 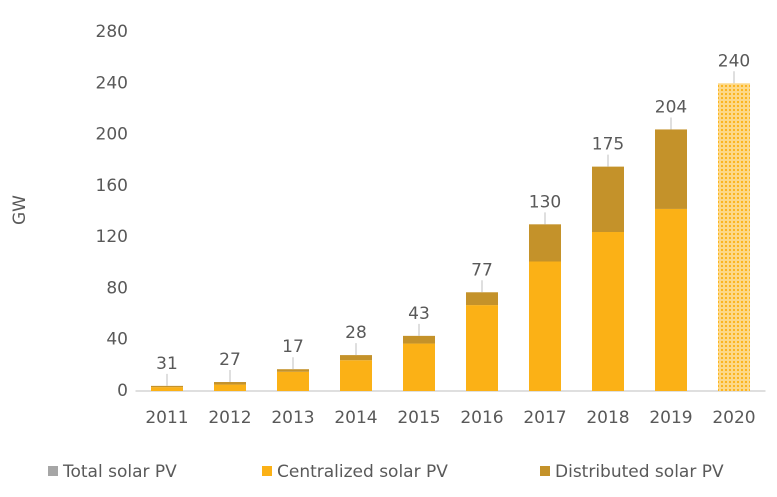 I want to click on legend-label: Distributed solar PV, so click(x=639, y=472).